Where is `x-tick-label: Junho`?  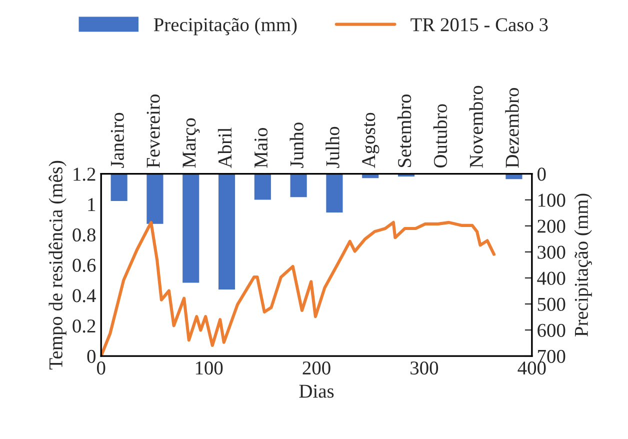
x-tick-label: Junho is located at coordinates (297, 145).